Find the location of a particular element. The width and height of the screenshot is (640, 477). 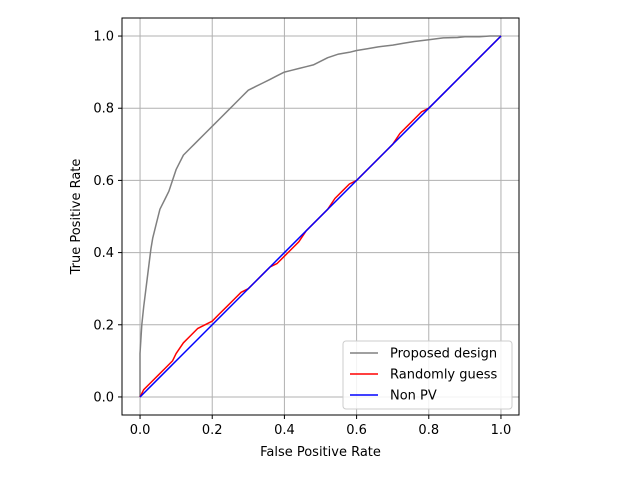

y-axis-label: True Positive Rate is located at coordinates (76, 217).